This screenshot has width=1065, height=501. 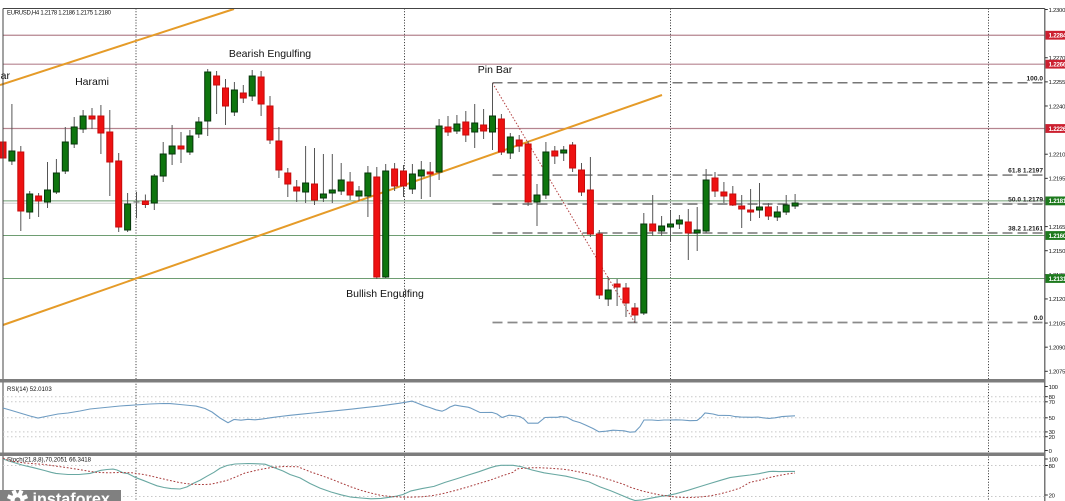 I want to click on svg-text: 1.2266, so click(x=1057, y=64).